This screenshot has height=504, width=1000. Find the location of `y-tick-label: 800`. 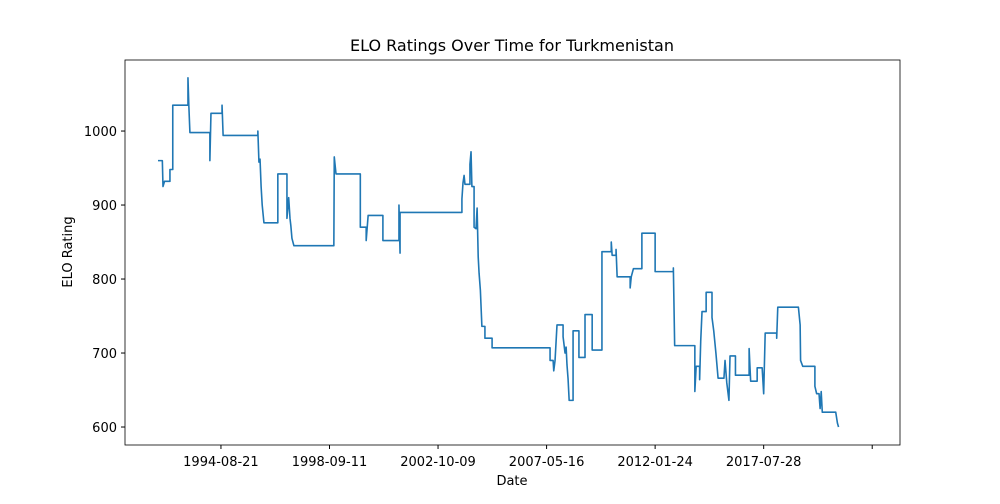

y-tick-label: 800 is located at coordinates (104, 280).